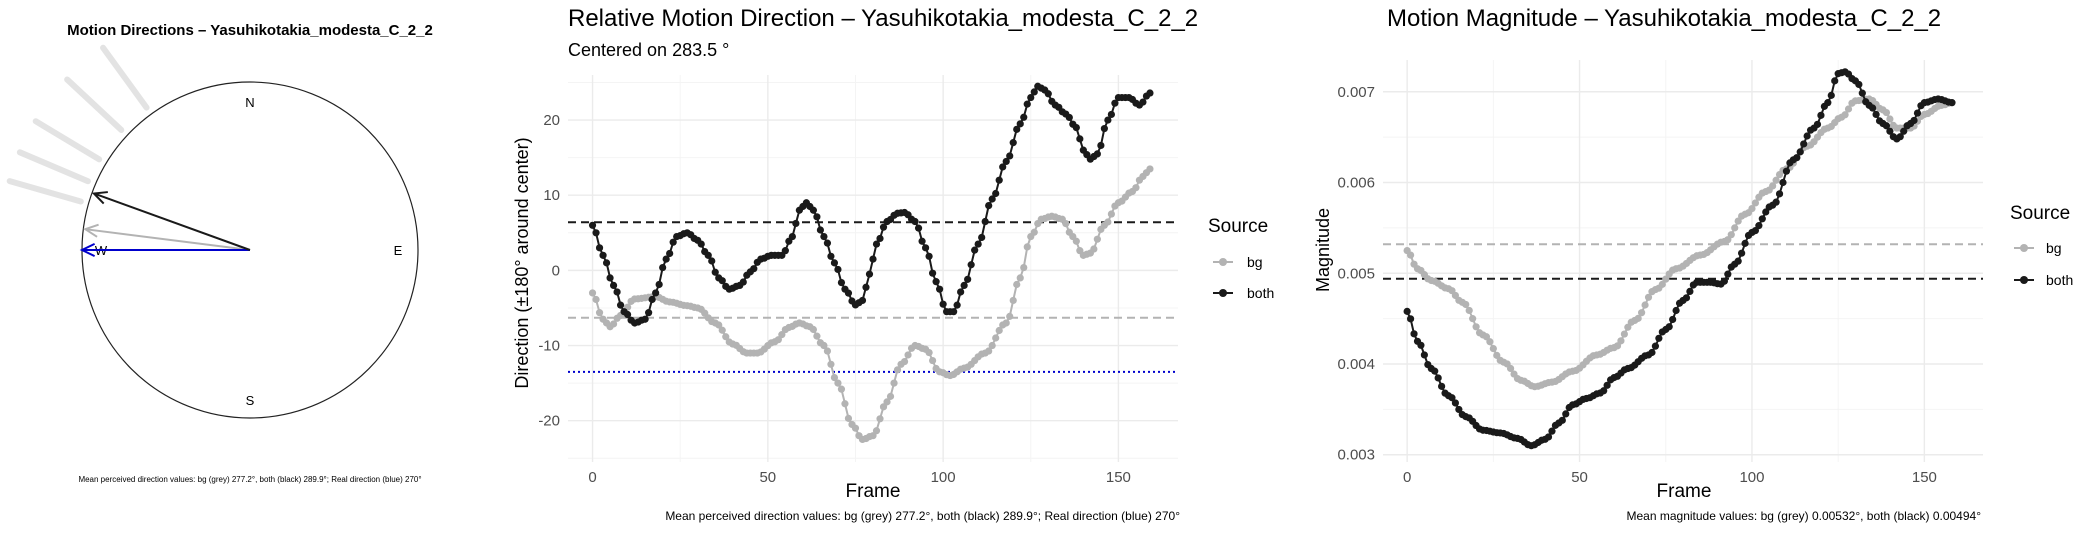 This screenshot has height=533, width=2100. Describe the element at coordinates (1323, 250) in the screenshot. I see `magnitude-y-axis-label: Magnitude` at that location.